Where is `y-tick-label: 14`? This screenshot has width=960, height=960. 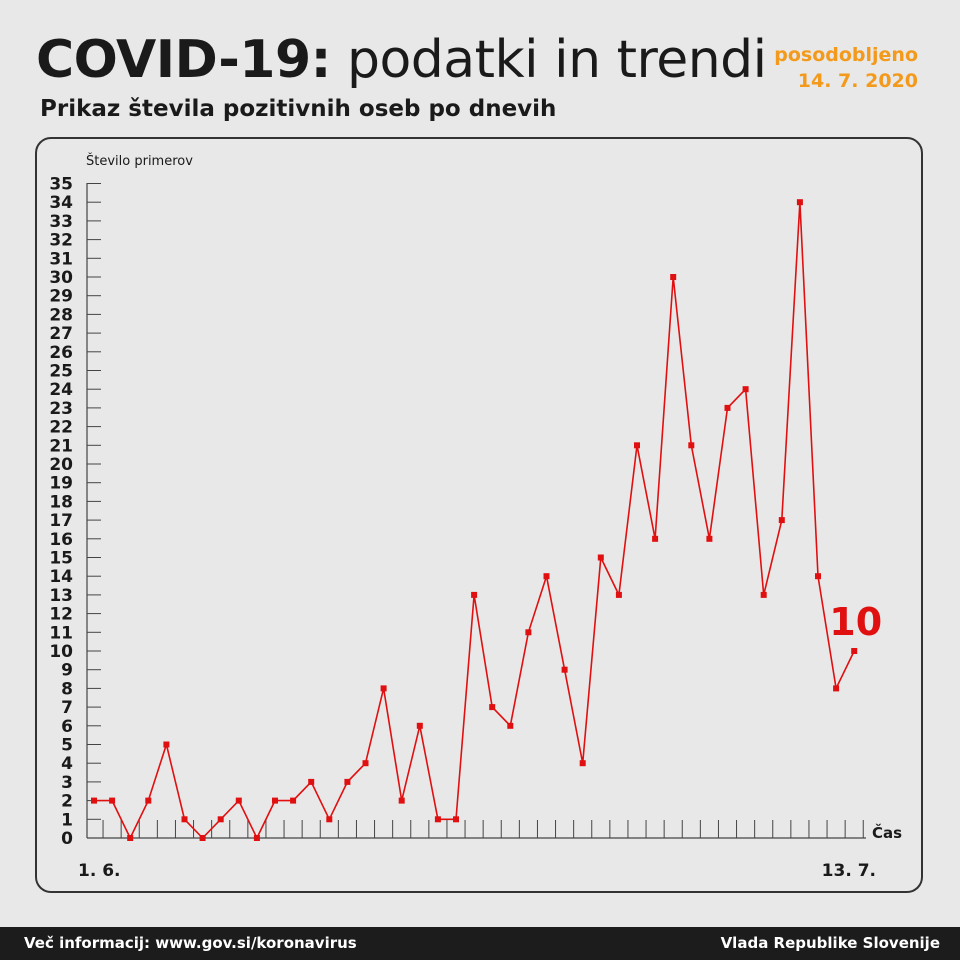 y-tick-label: 14 is located at coordinates (61, 577).